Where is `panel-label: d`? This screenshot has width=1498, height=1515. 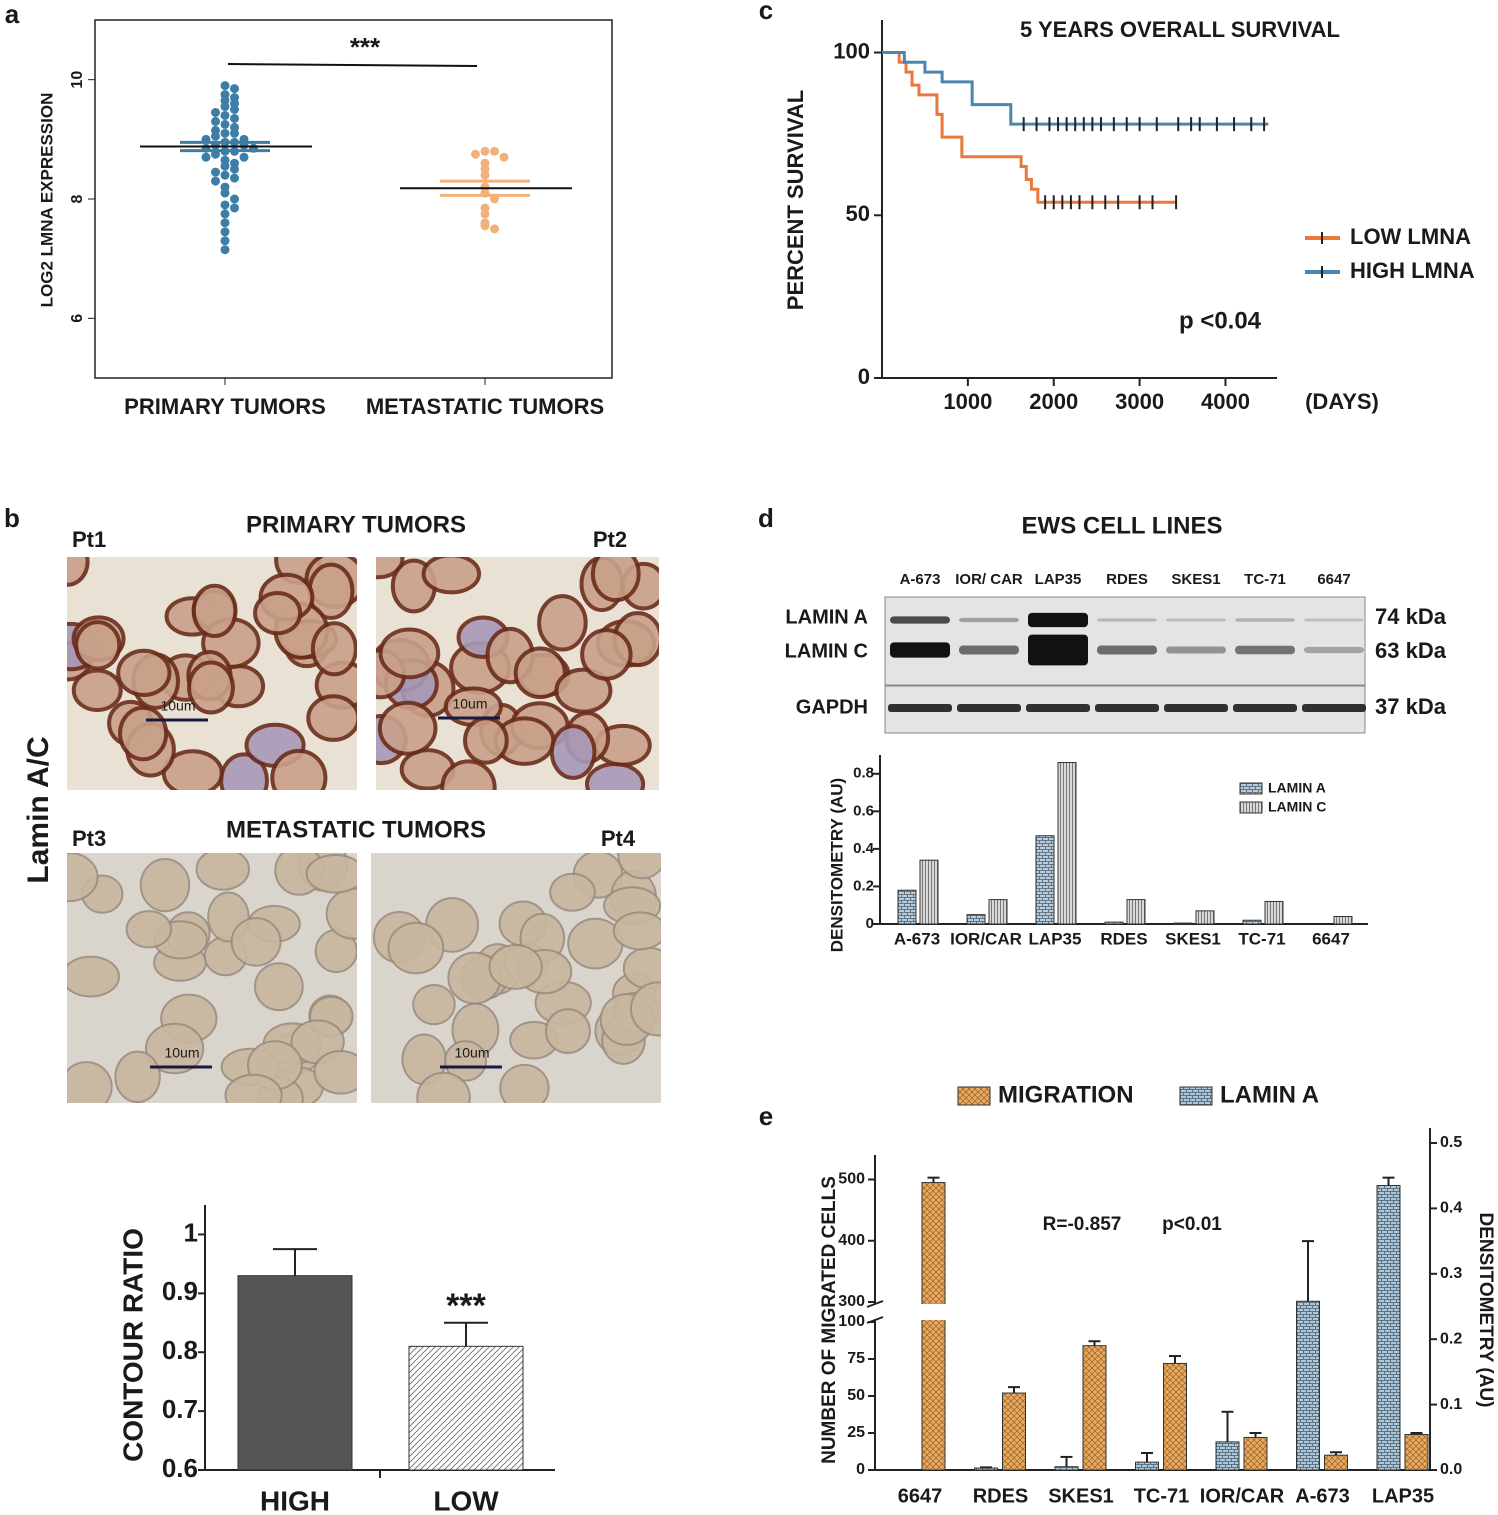
panel-label: d is located at coordinates (766, 518).